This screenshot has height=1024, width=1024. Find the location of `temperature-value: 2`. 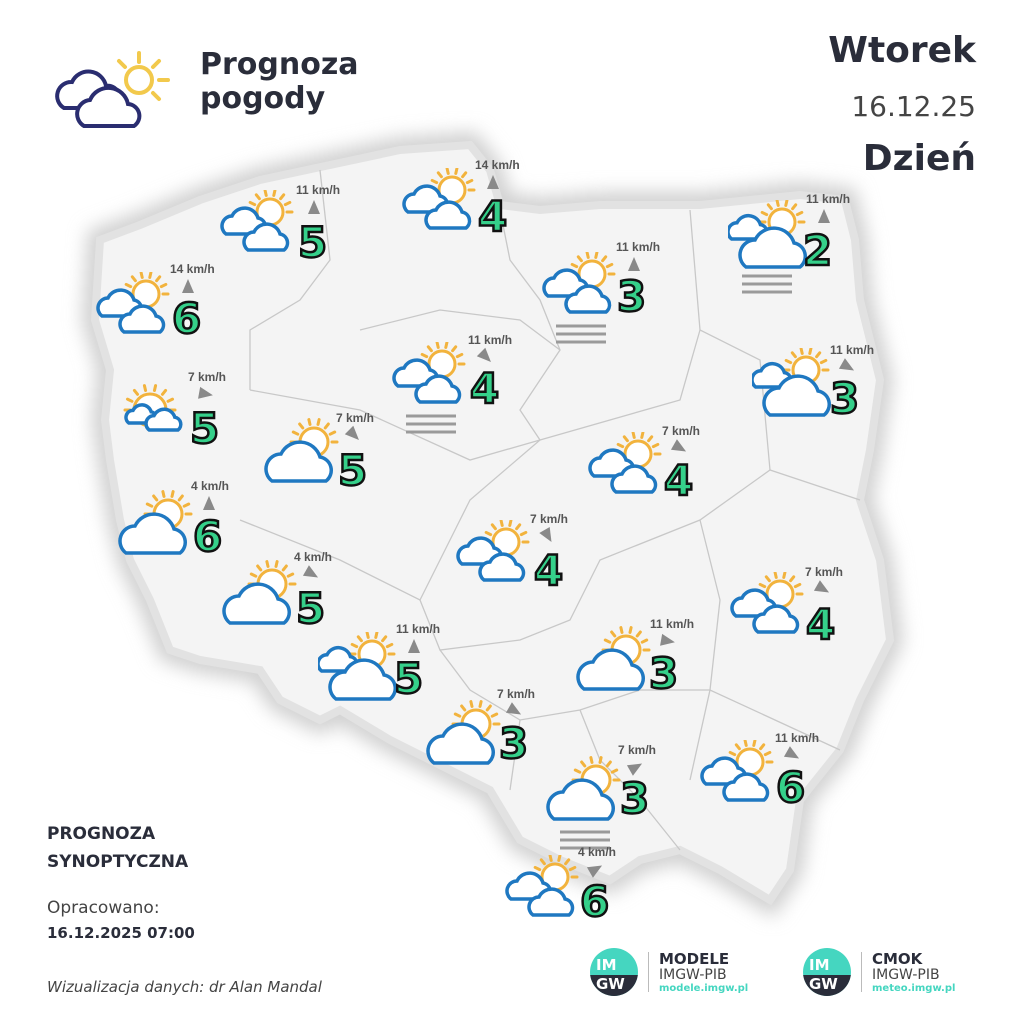

temperature-value: 2 is located at coordinates (818, 250).